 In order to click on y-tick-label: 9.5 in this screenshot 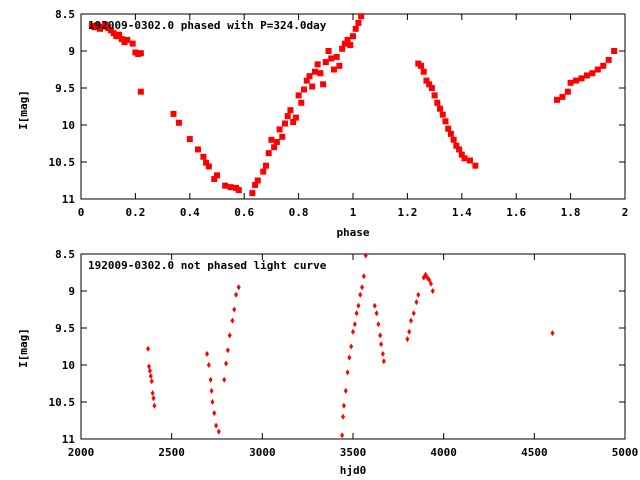, I will do `click(65, 328)`.